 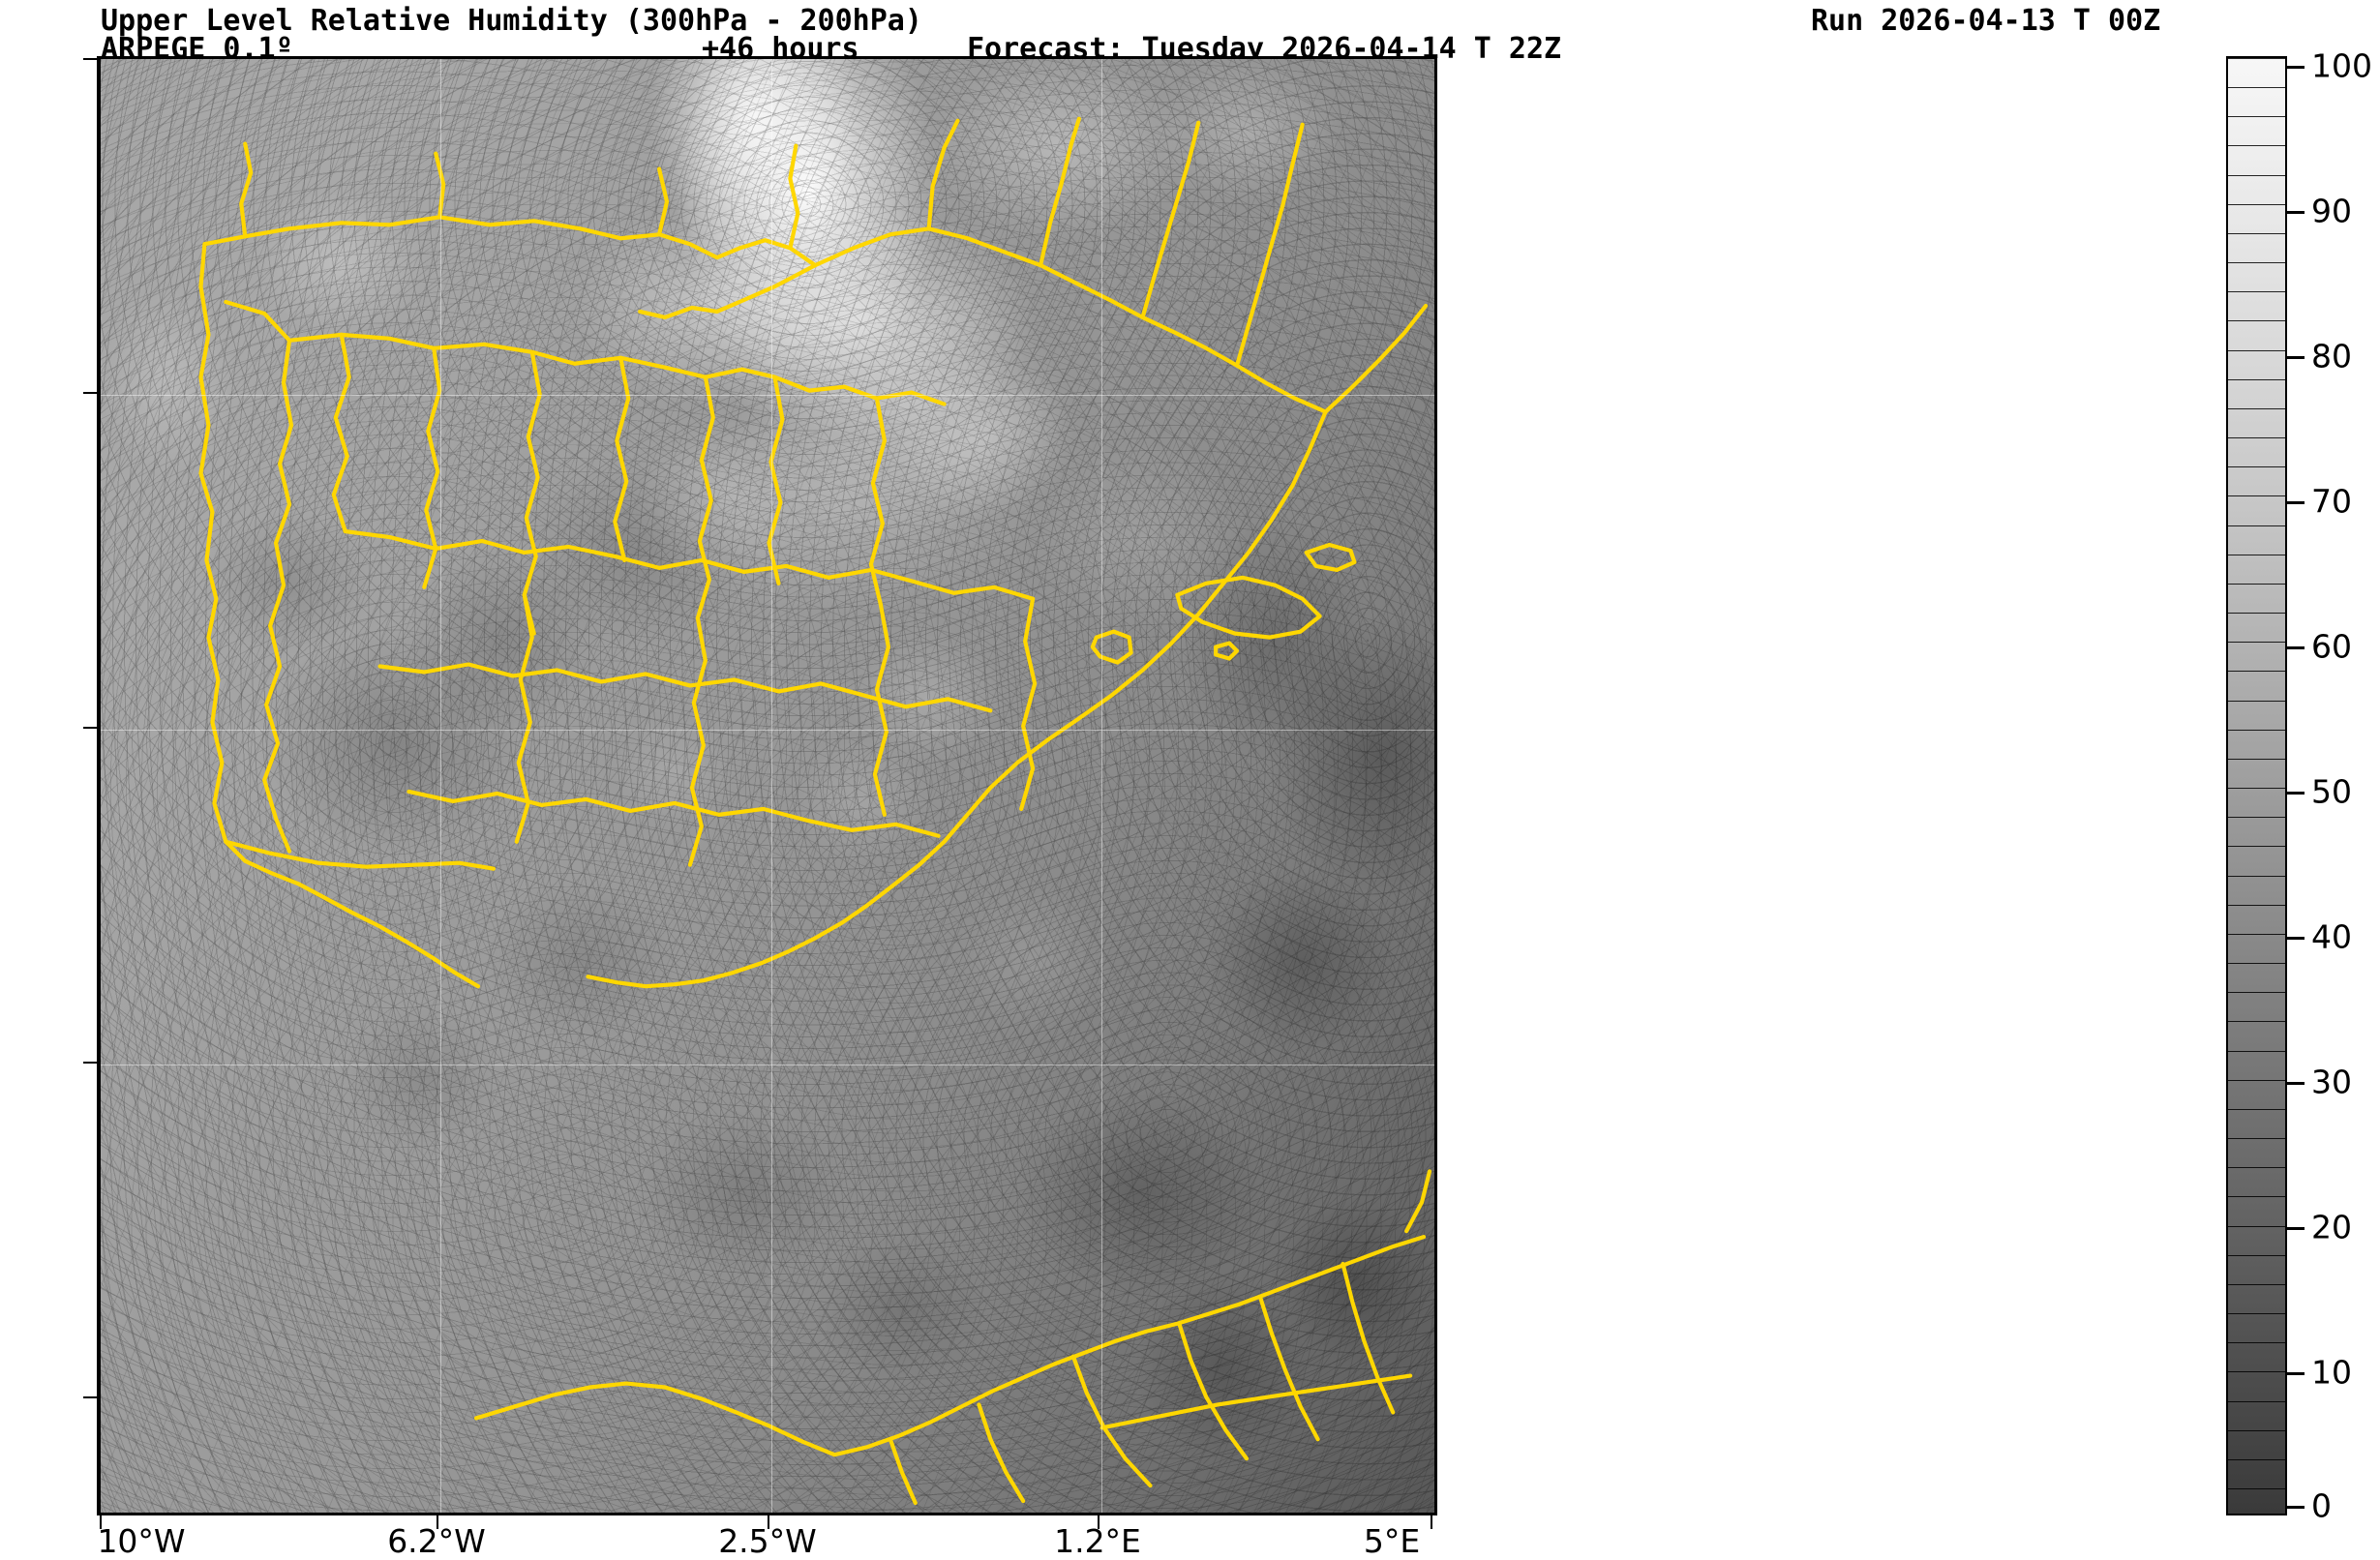 I want to click on colorbar-label-10: 10, so click(x=2331, y=1373).